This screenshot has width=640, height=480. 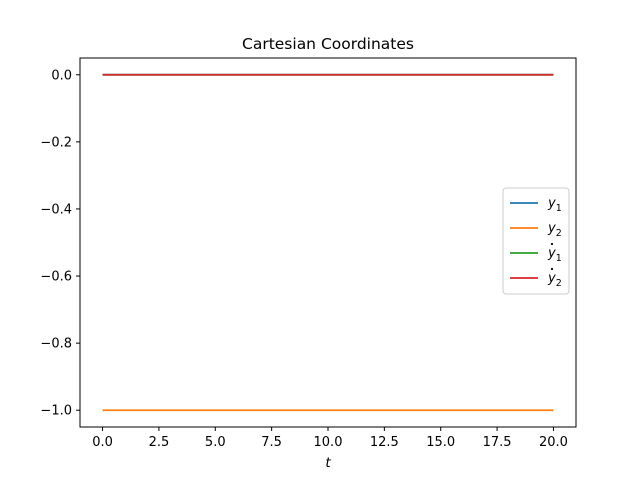 What do you see at coordinates (440, 442) in the screenshot?
I see `x-tick-label: 15.0` at bounding box center [440, 442].